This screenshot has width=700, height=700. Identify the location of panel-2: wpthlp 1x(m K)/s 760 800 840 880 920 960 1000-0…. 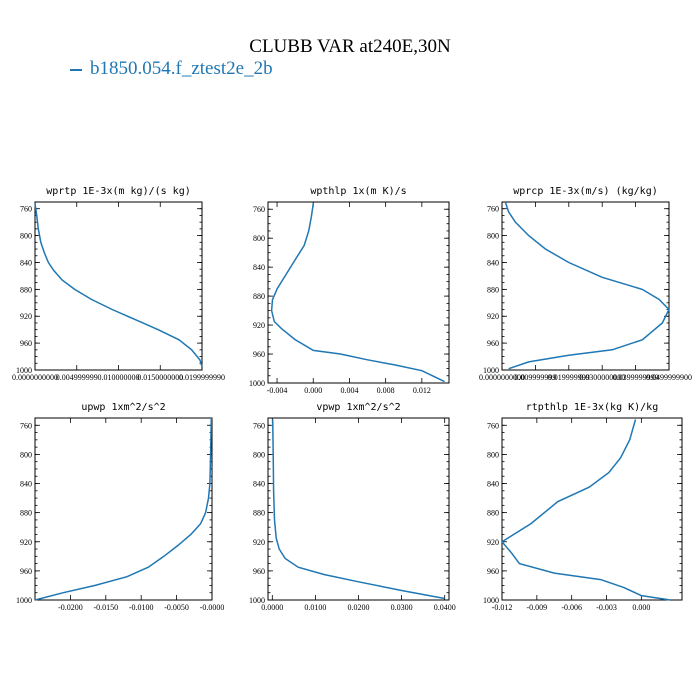
(349, 290).